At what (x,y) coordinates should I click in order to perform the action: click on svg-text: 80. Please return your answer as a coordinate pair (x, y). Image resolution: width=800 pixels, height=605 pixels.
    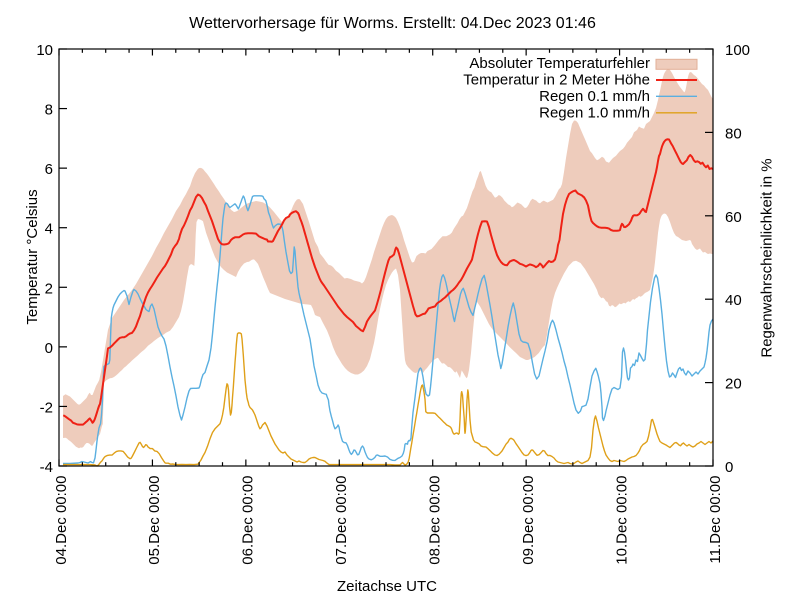
    Looking at the image, I should click on (733, 133).